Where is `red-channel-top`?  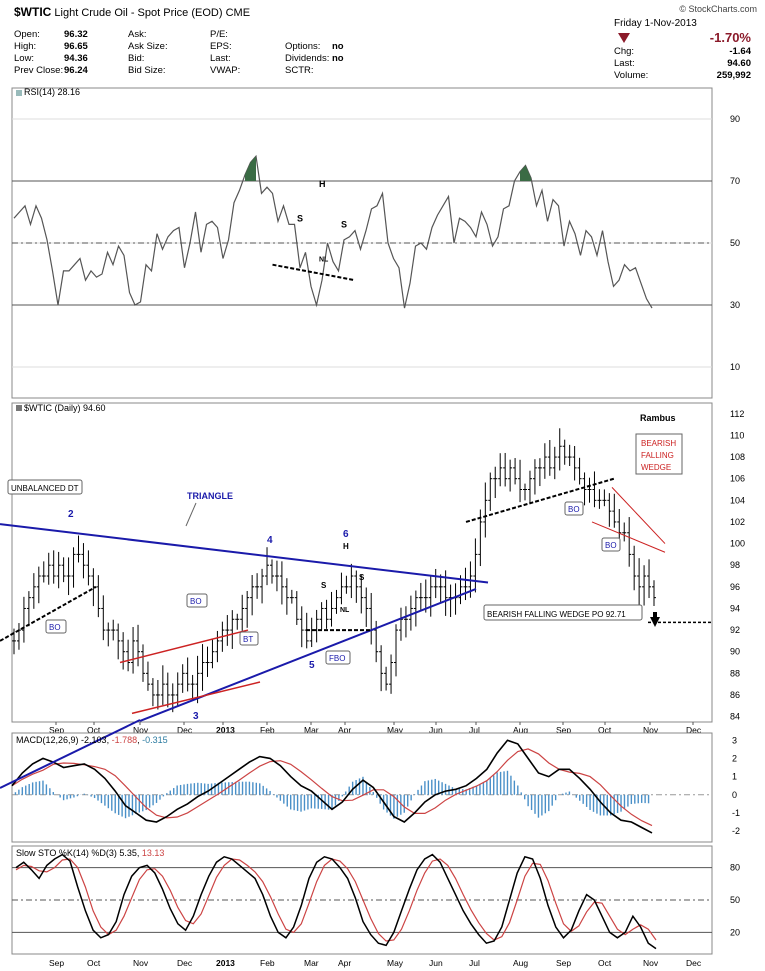 red-channel-top is located at coordinates (184, 646).